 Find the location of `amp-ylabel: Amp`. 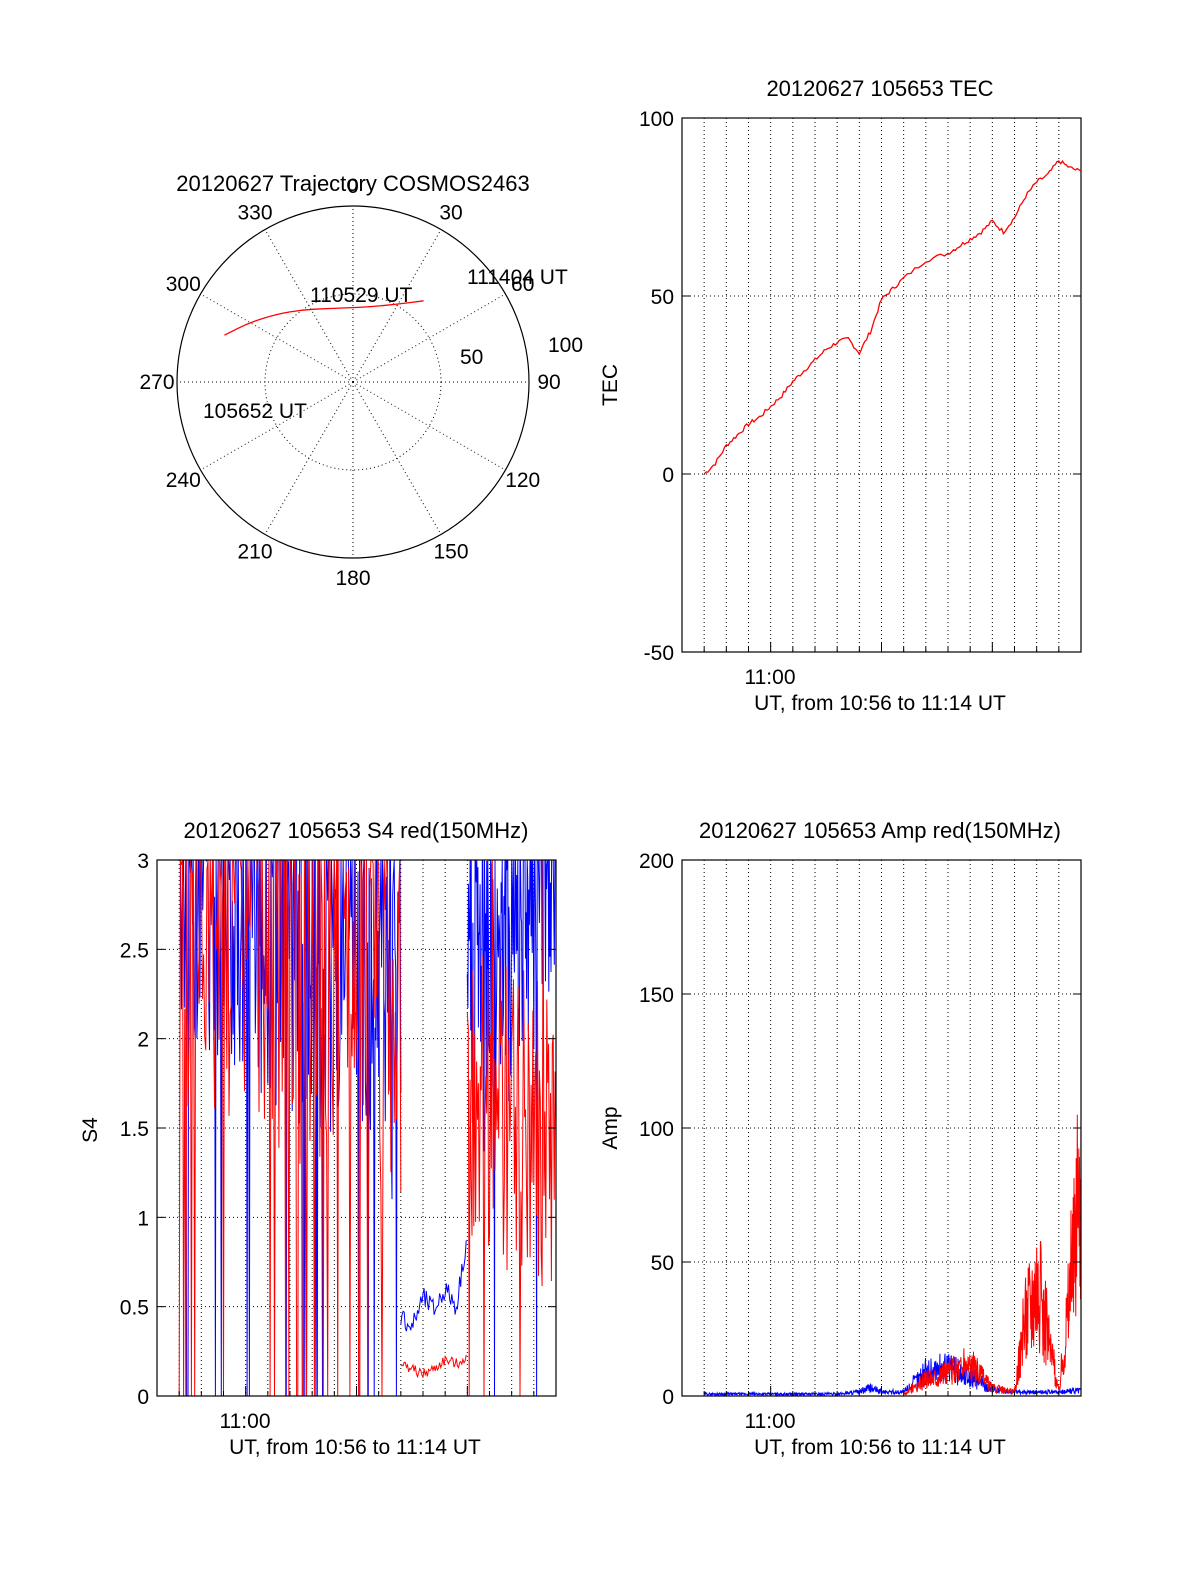

amp-ylabel: Amp is located at coordinates (610, 1127).